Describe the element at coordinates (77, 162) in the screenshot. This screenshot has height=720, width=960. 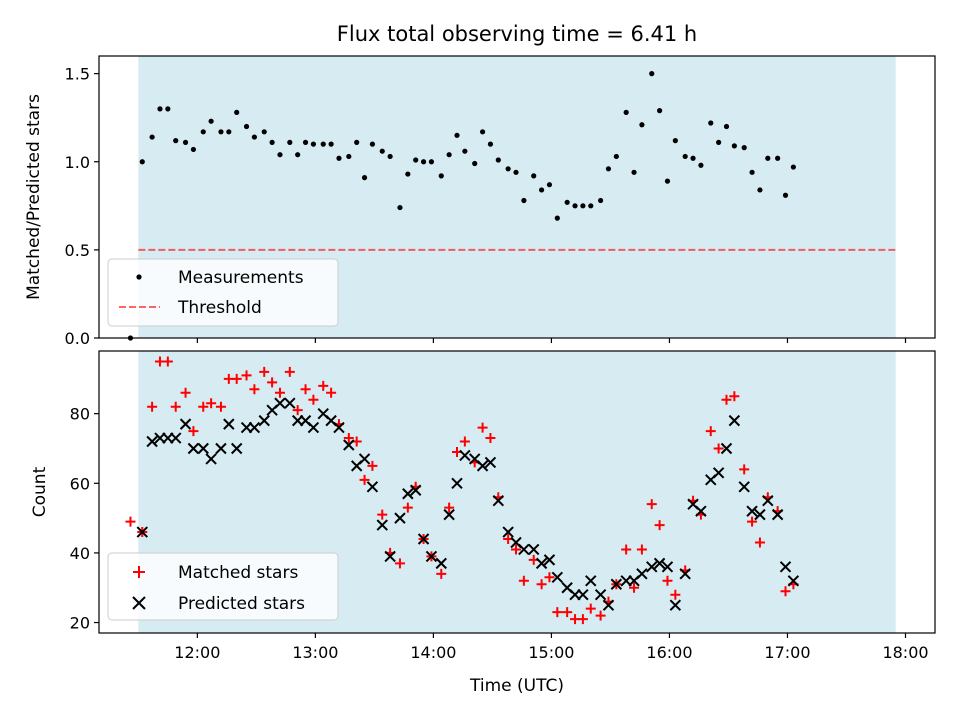
I see `y-tick-label: 1.0` at that location.